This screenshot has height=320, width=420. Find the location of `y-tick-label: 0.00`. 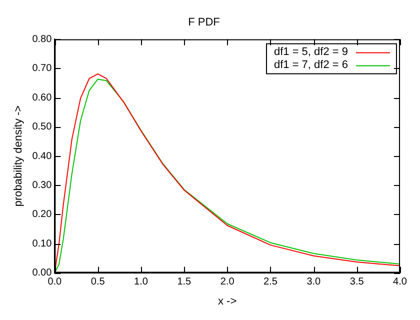

y-tick-label: 0.00 is located at coordinates (42, 273).